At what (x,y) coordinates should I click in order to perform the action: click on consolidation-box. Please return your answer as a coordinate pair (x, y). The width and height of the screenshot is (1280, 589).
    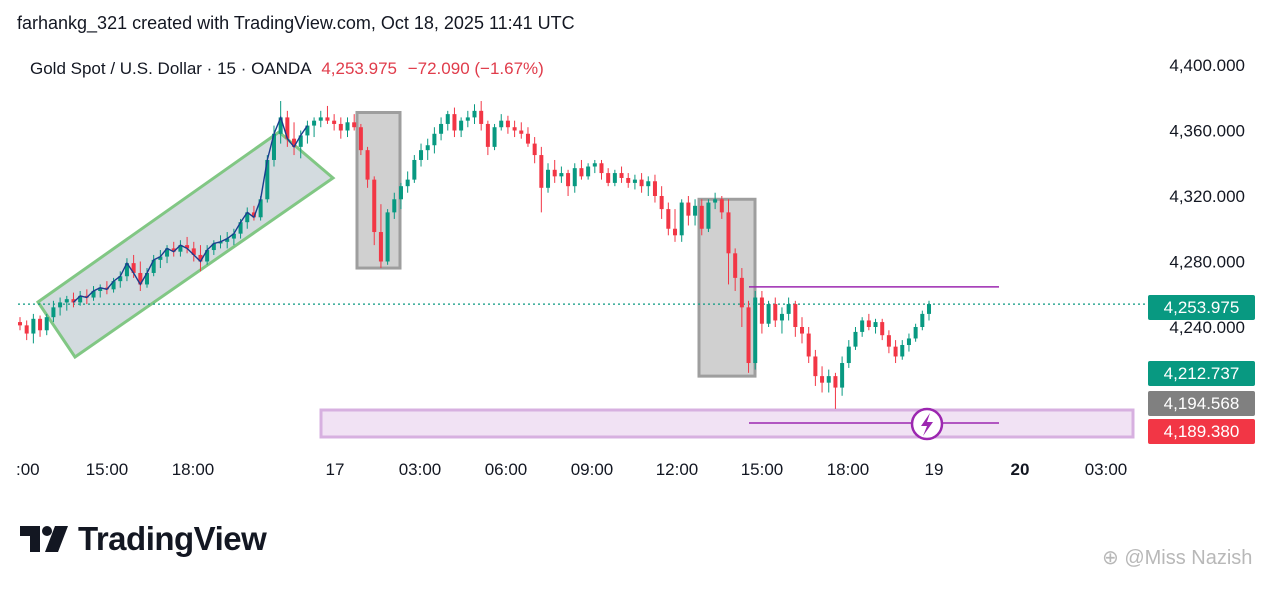
    Looking at the image, I should click on (378, 190).